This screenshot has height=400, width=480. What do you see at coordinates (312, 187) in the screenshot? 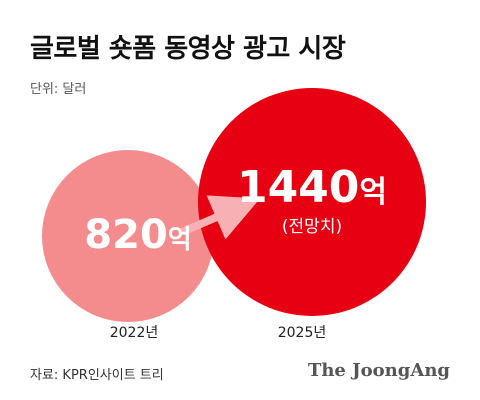
I see `value-label-2025년: 1440억` at bounding box center [312, 187].